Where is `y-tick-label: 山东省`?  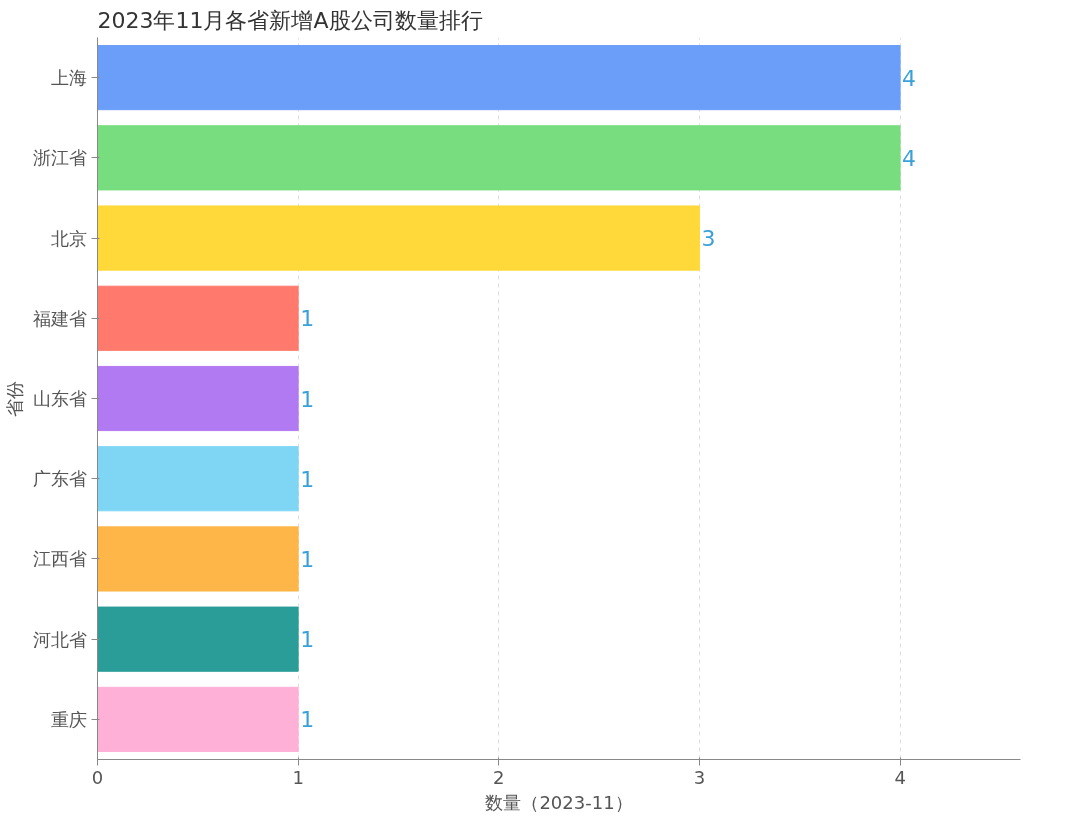
y-tick-label: 山东省 is located at coordinates (59, 398).